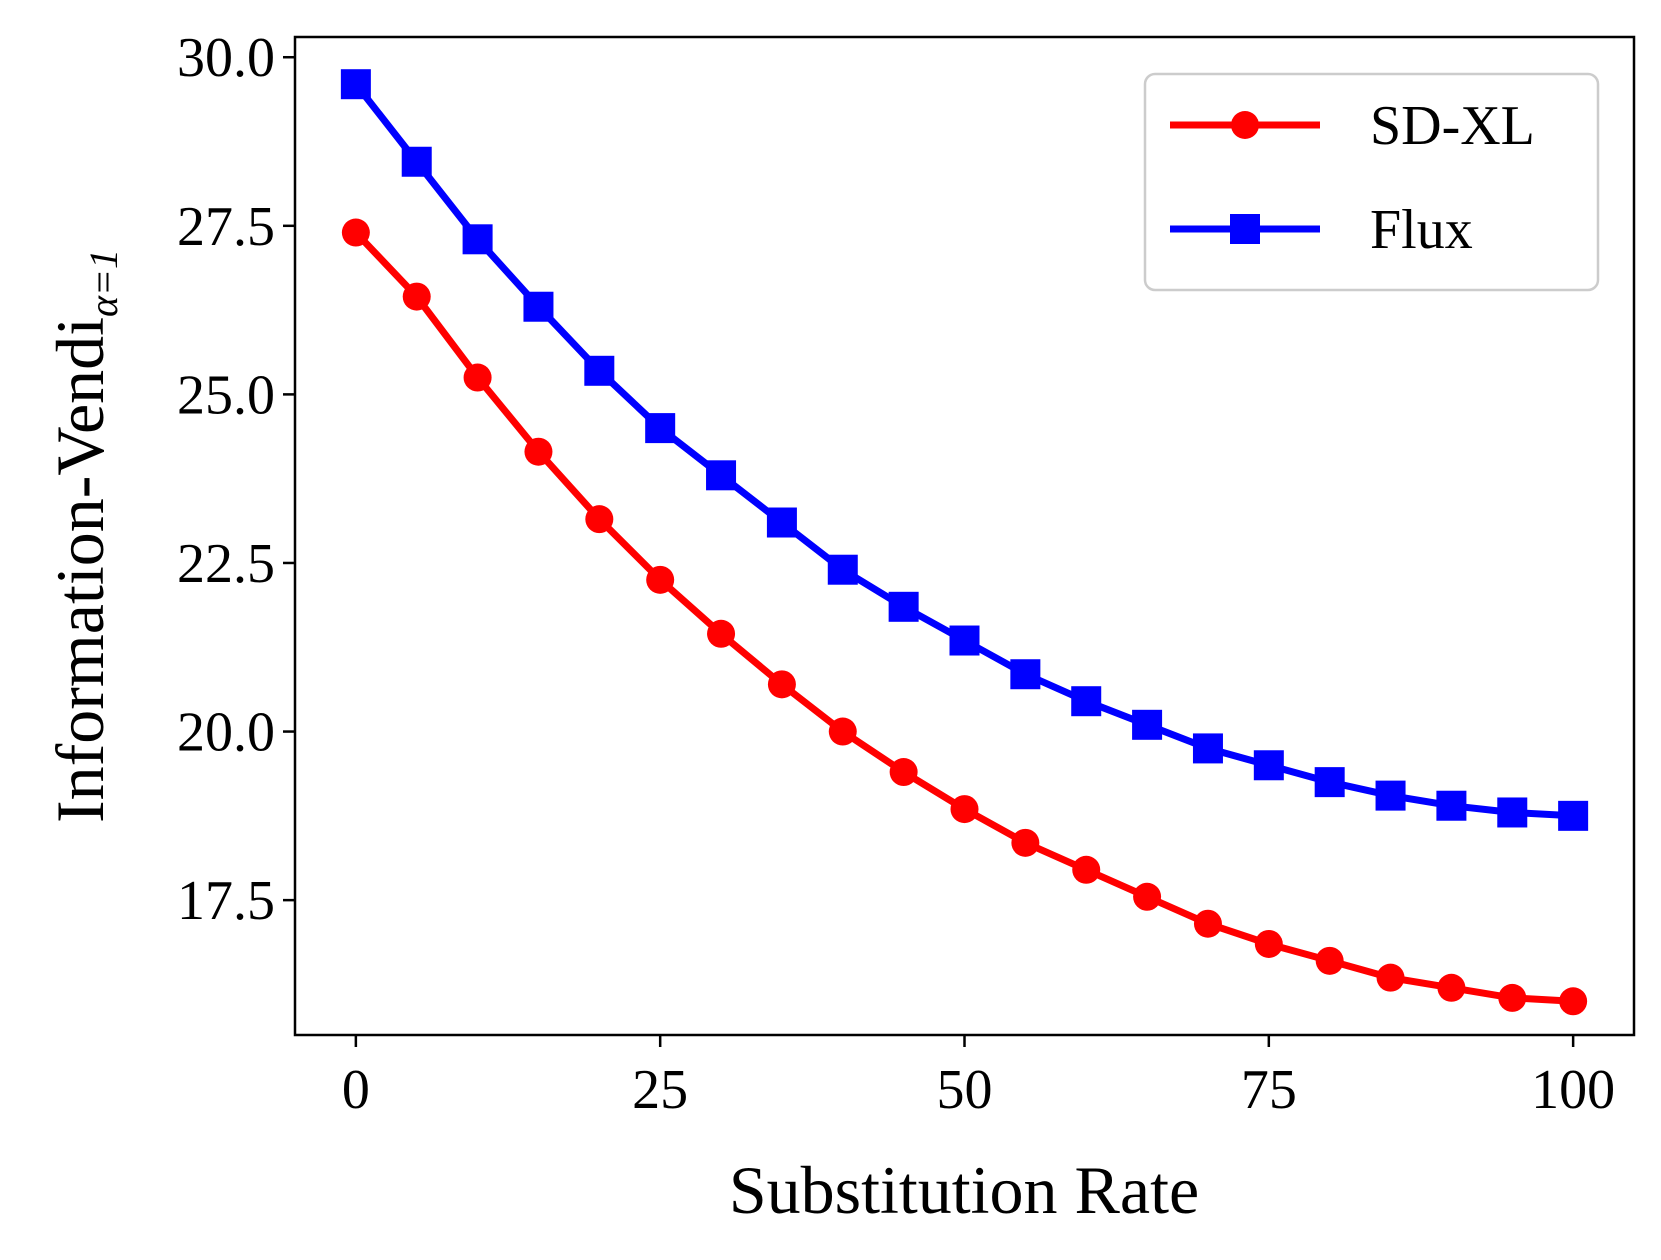 This screenshot has width=1661, height=1260. Describe the element at coordinates (226, 733) in the screenshot. I see `y-tick-label: 20.0` at that location.